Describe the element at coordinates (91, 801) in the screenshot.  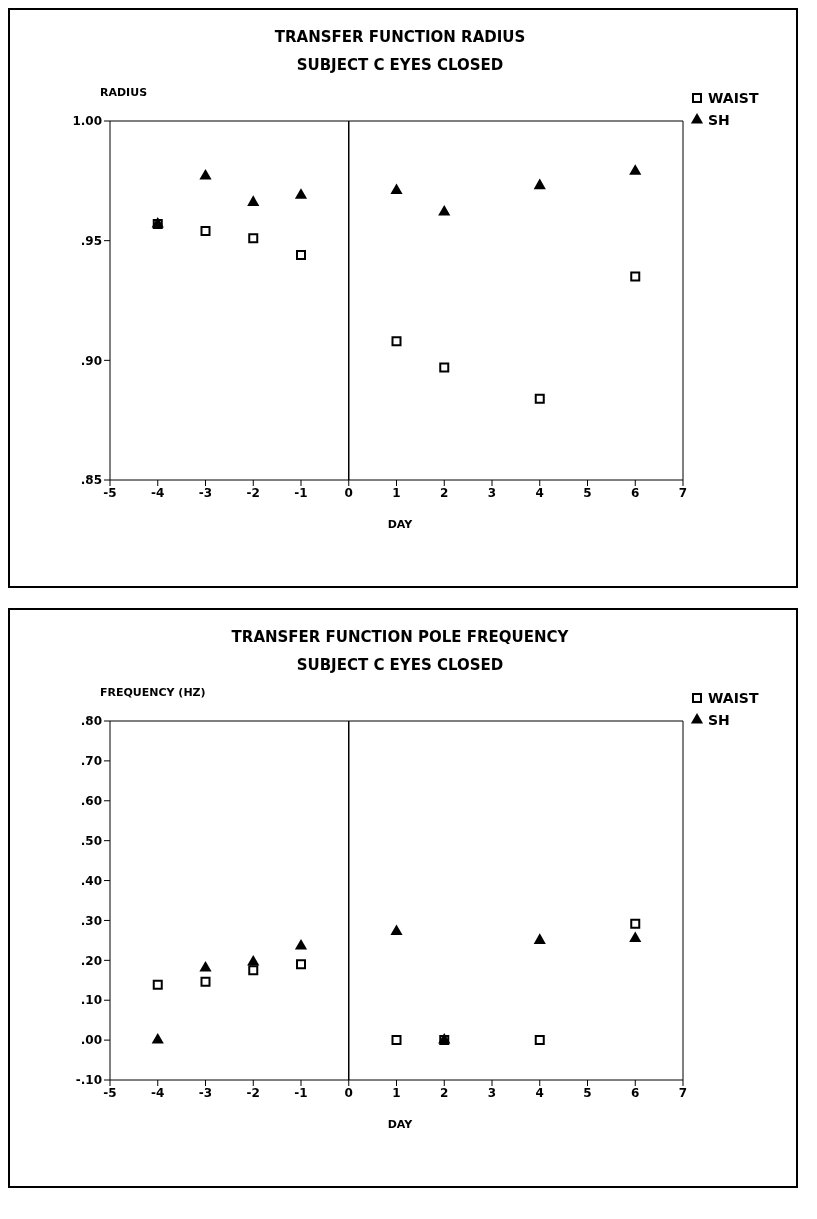
I see `y-tick-label: .60` at that location.